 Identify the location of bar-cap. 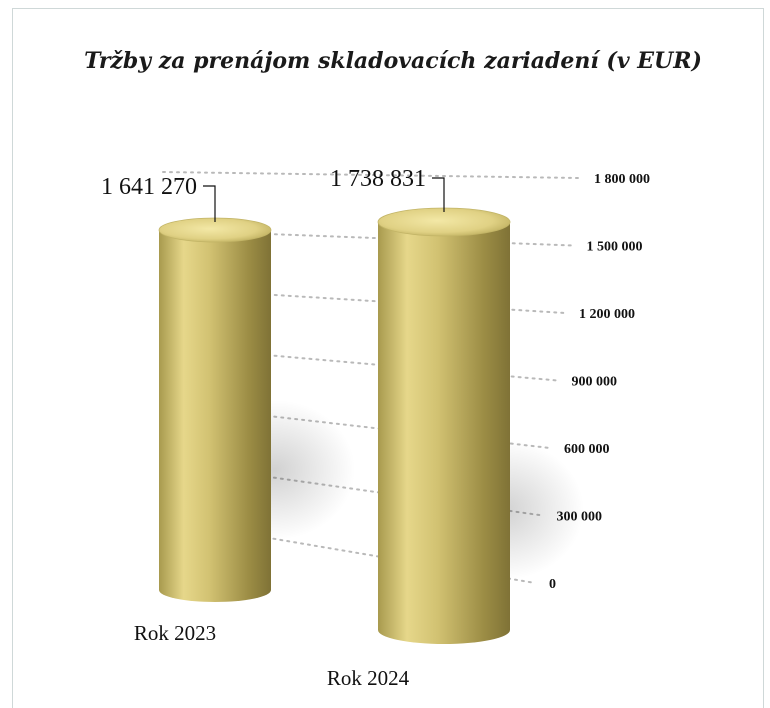
(444, 222).